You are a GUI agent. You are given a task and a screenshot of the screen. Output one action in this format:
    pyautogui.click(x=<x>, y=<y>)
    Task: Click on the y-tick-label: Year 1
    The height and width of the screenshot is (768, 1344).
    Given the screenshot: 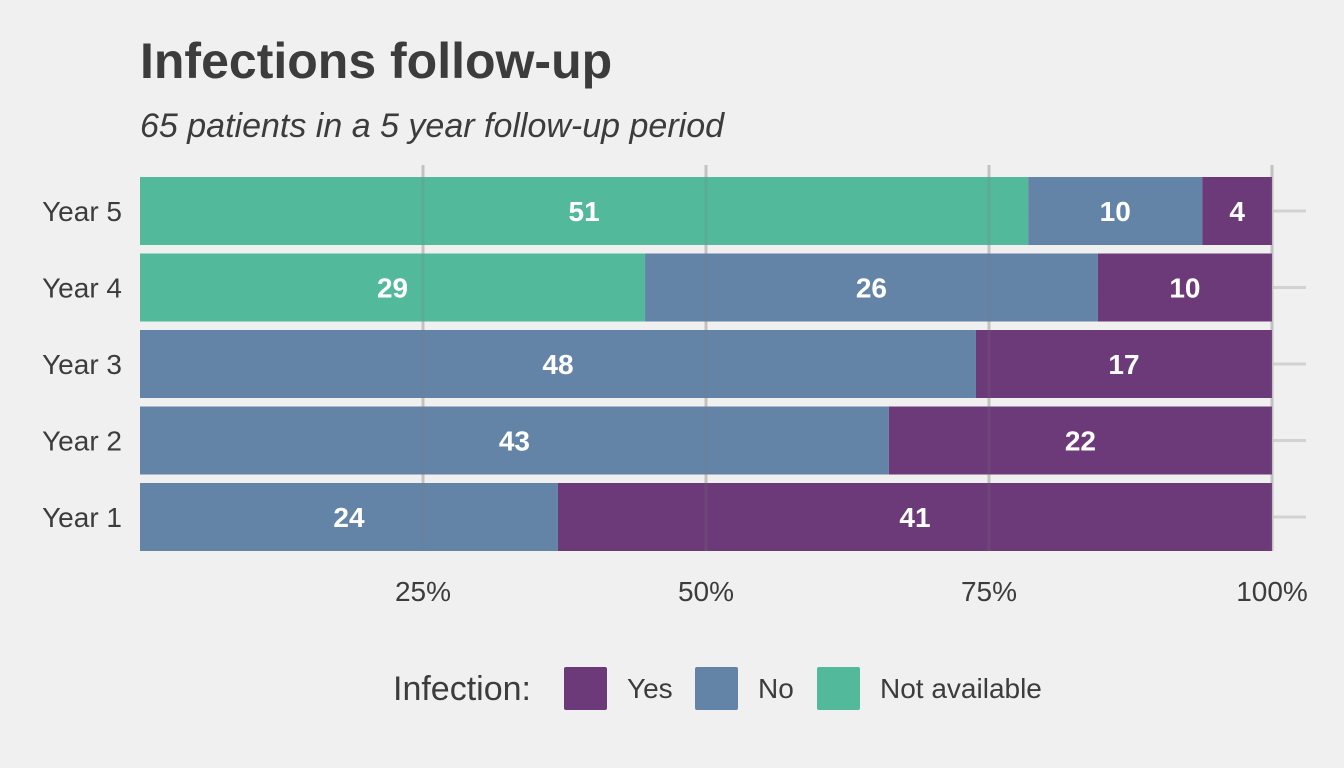 What is the action you would take?
    pyautogui.click(x=82, y=517)
    